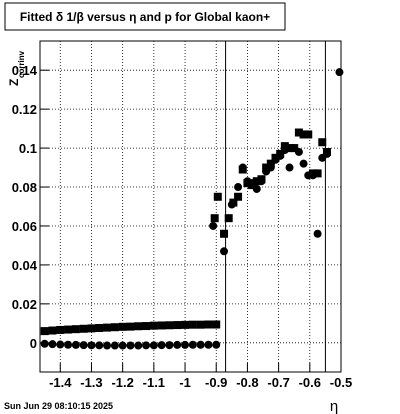  Describe the element at coordinates (310, 382) in the screenshot. I see `x-tick-label: -0.6` at that location.